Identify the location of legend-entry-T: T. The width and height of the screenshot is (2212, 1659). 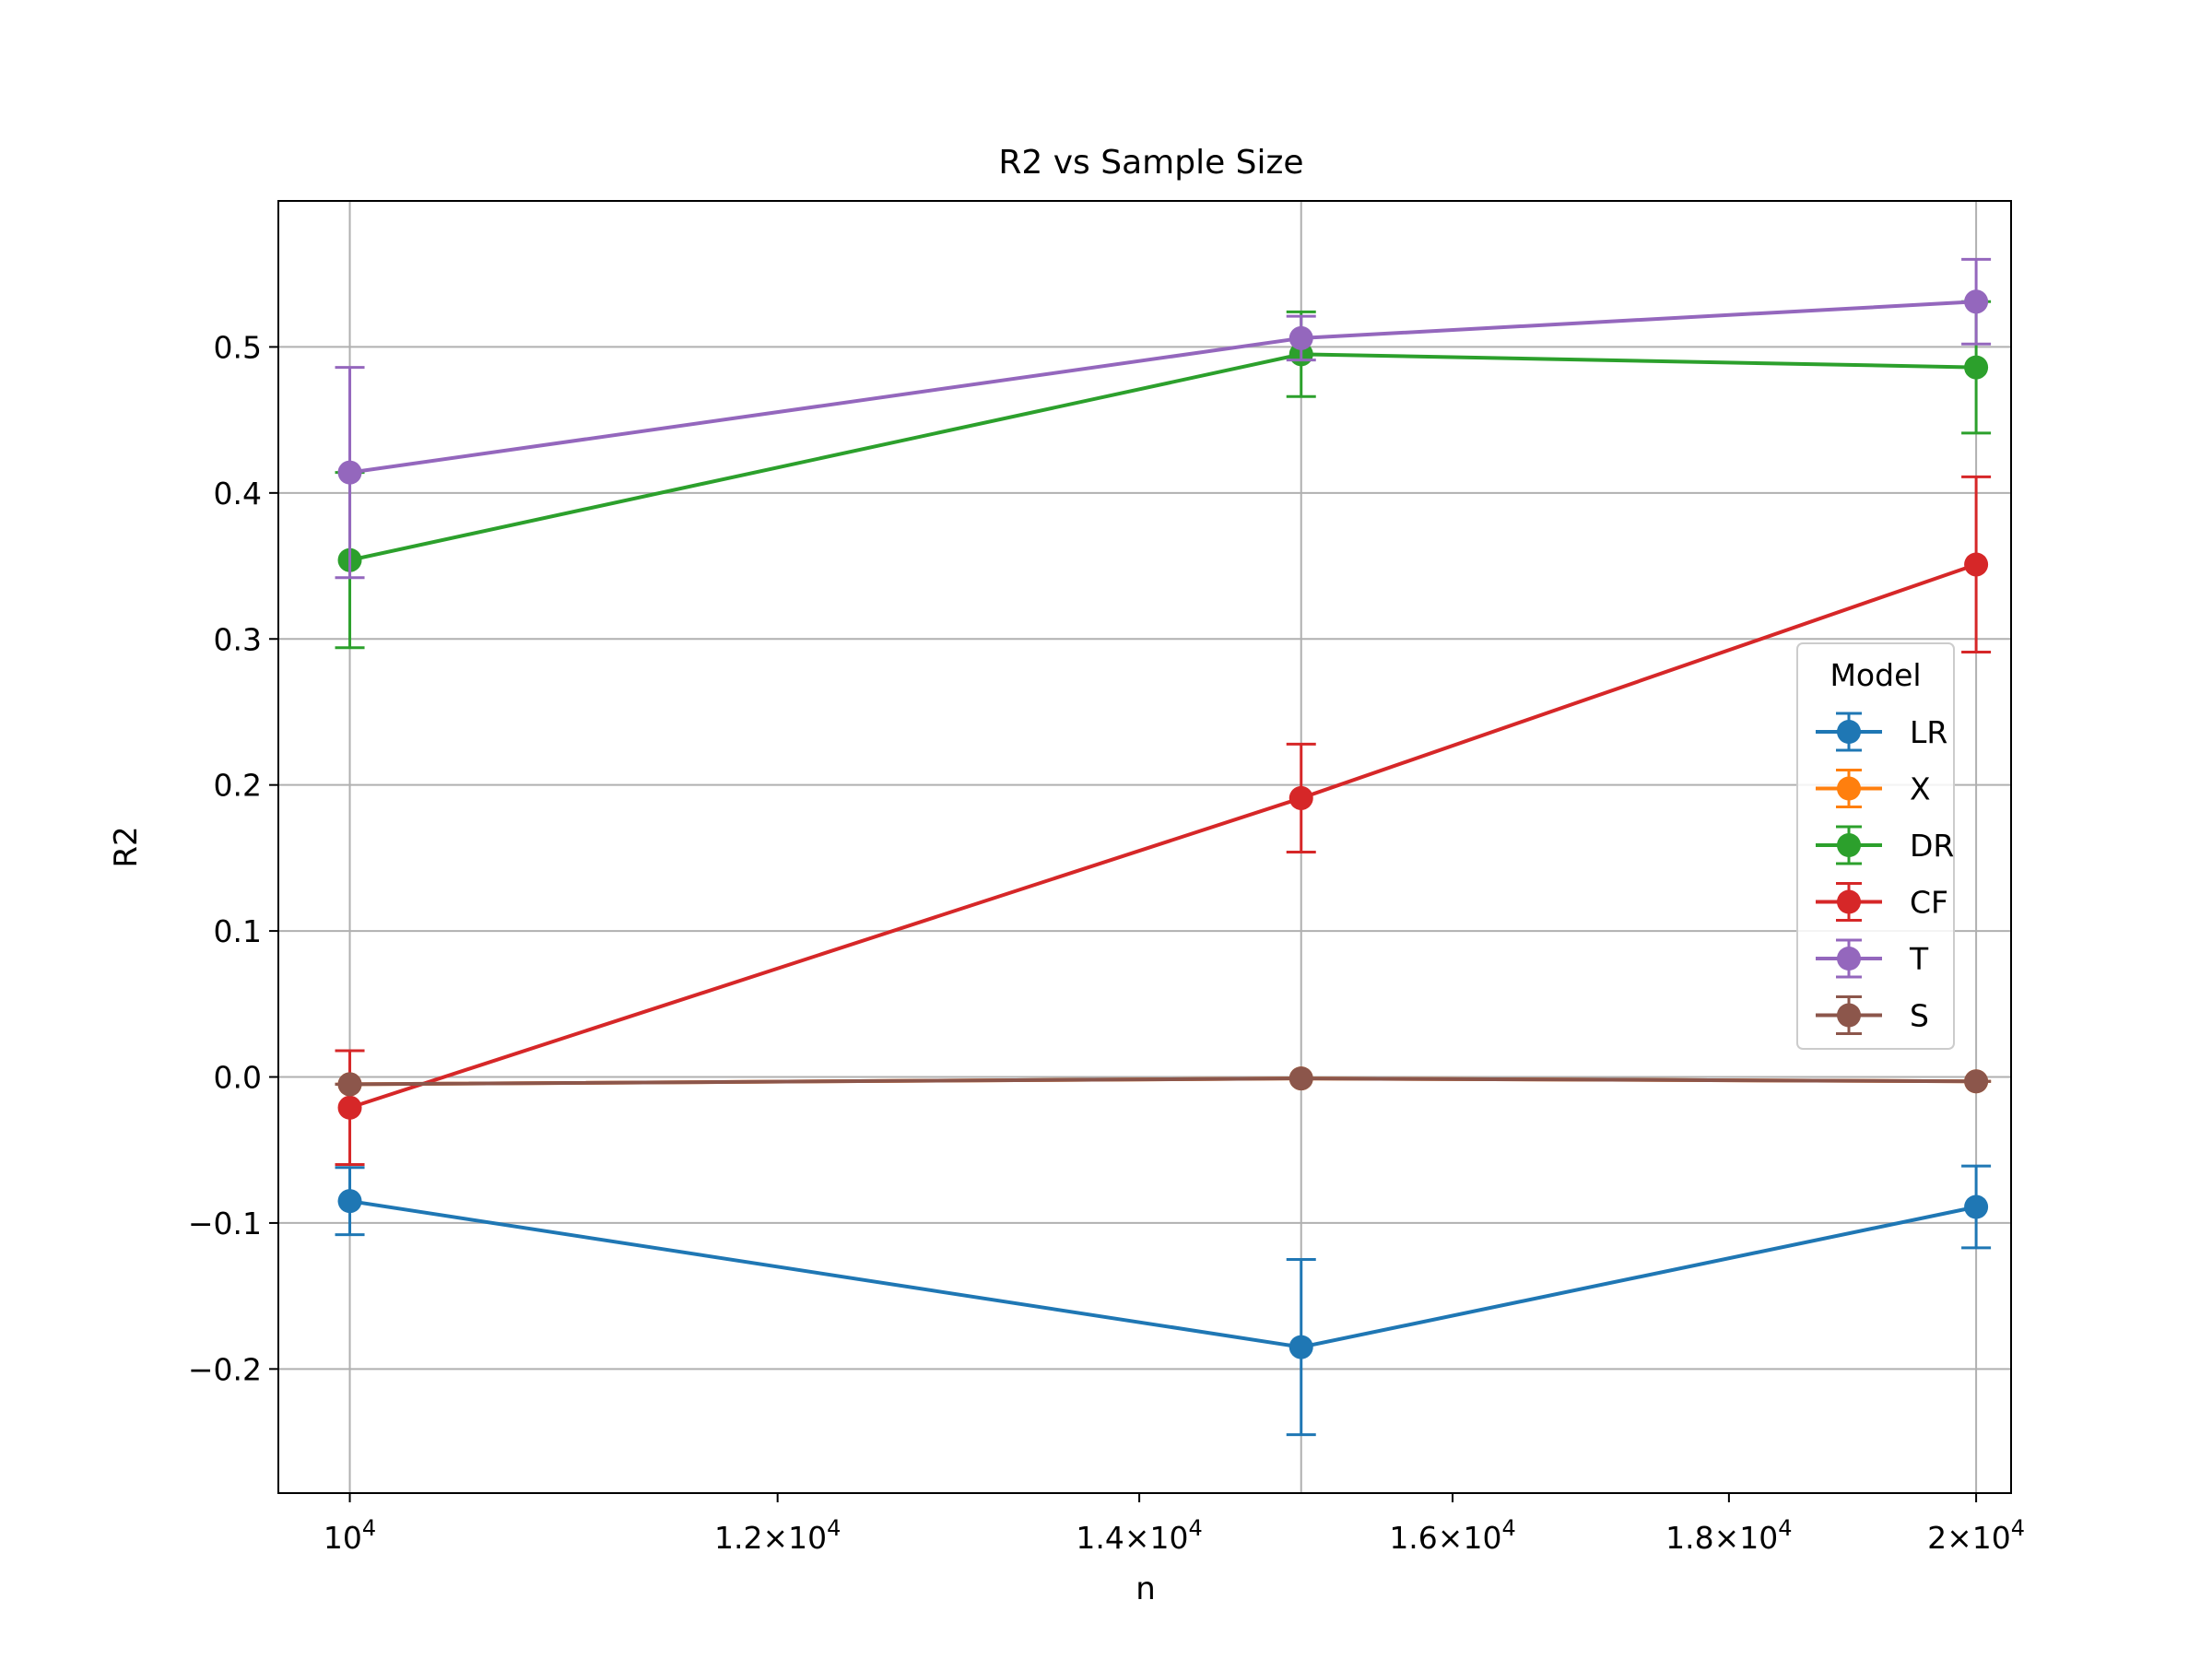
(1872, 958).